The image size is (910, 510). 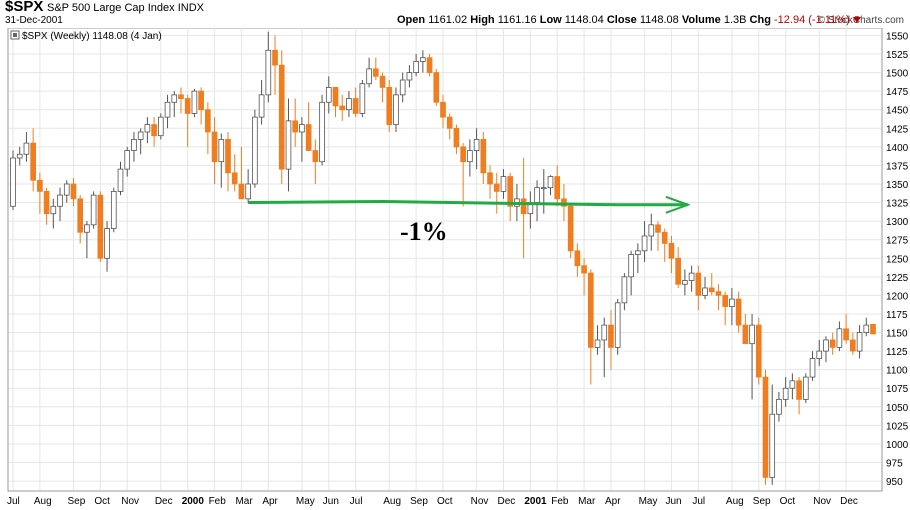 I want to click on x-tick-label: Aug, so click(x=735, y=501).